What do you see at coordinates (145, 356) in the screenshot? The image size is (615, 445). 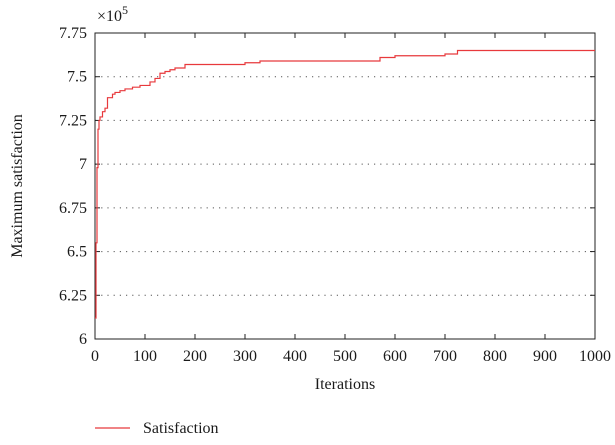 I see `x-tick-label: 100` at bounding box center [145, 356].